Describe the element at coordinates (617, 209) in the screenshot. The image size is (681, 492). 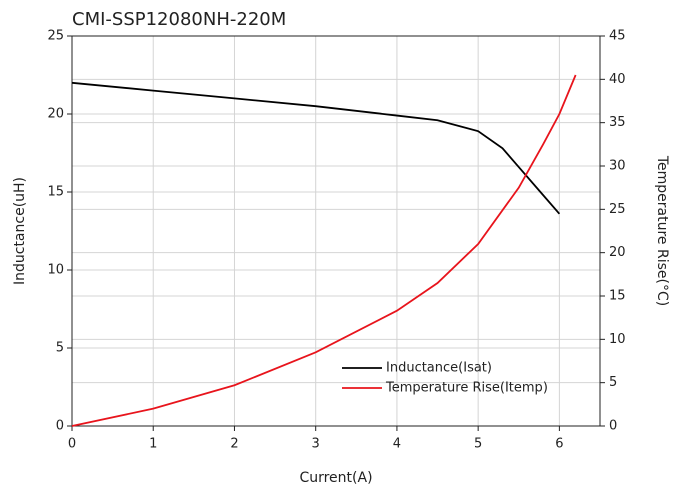
I see `y2-tick-label: 25` at that location.